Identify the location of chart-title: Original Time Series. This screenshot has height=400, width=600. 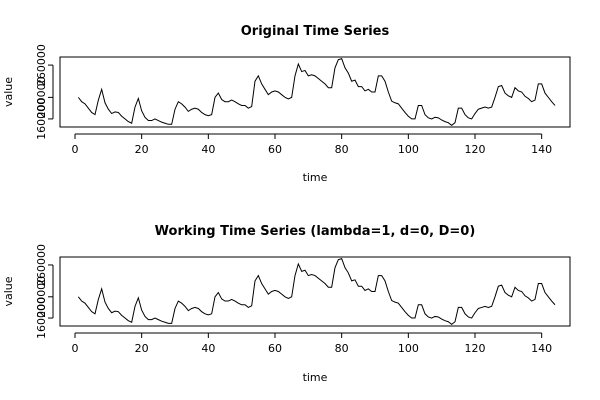
(315, 31).